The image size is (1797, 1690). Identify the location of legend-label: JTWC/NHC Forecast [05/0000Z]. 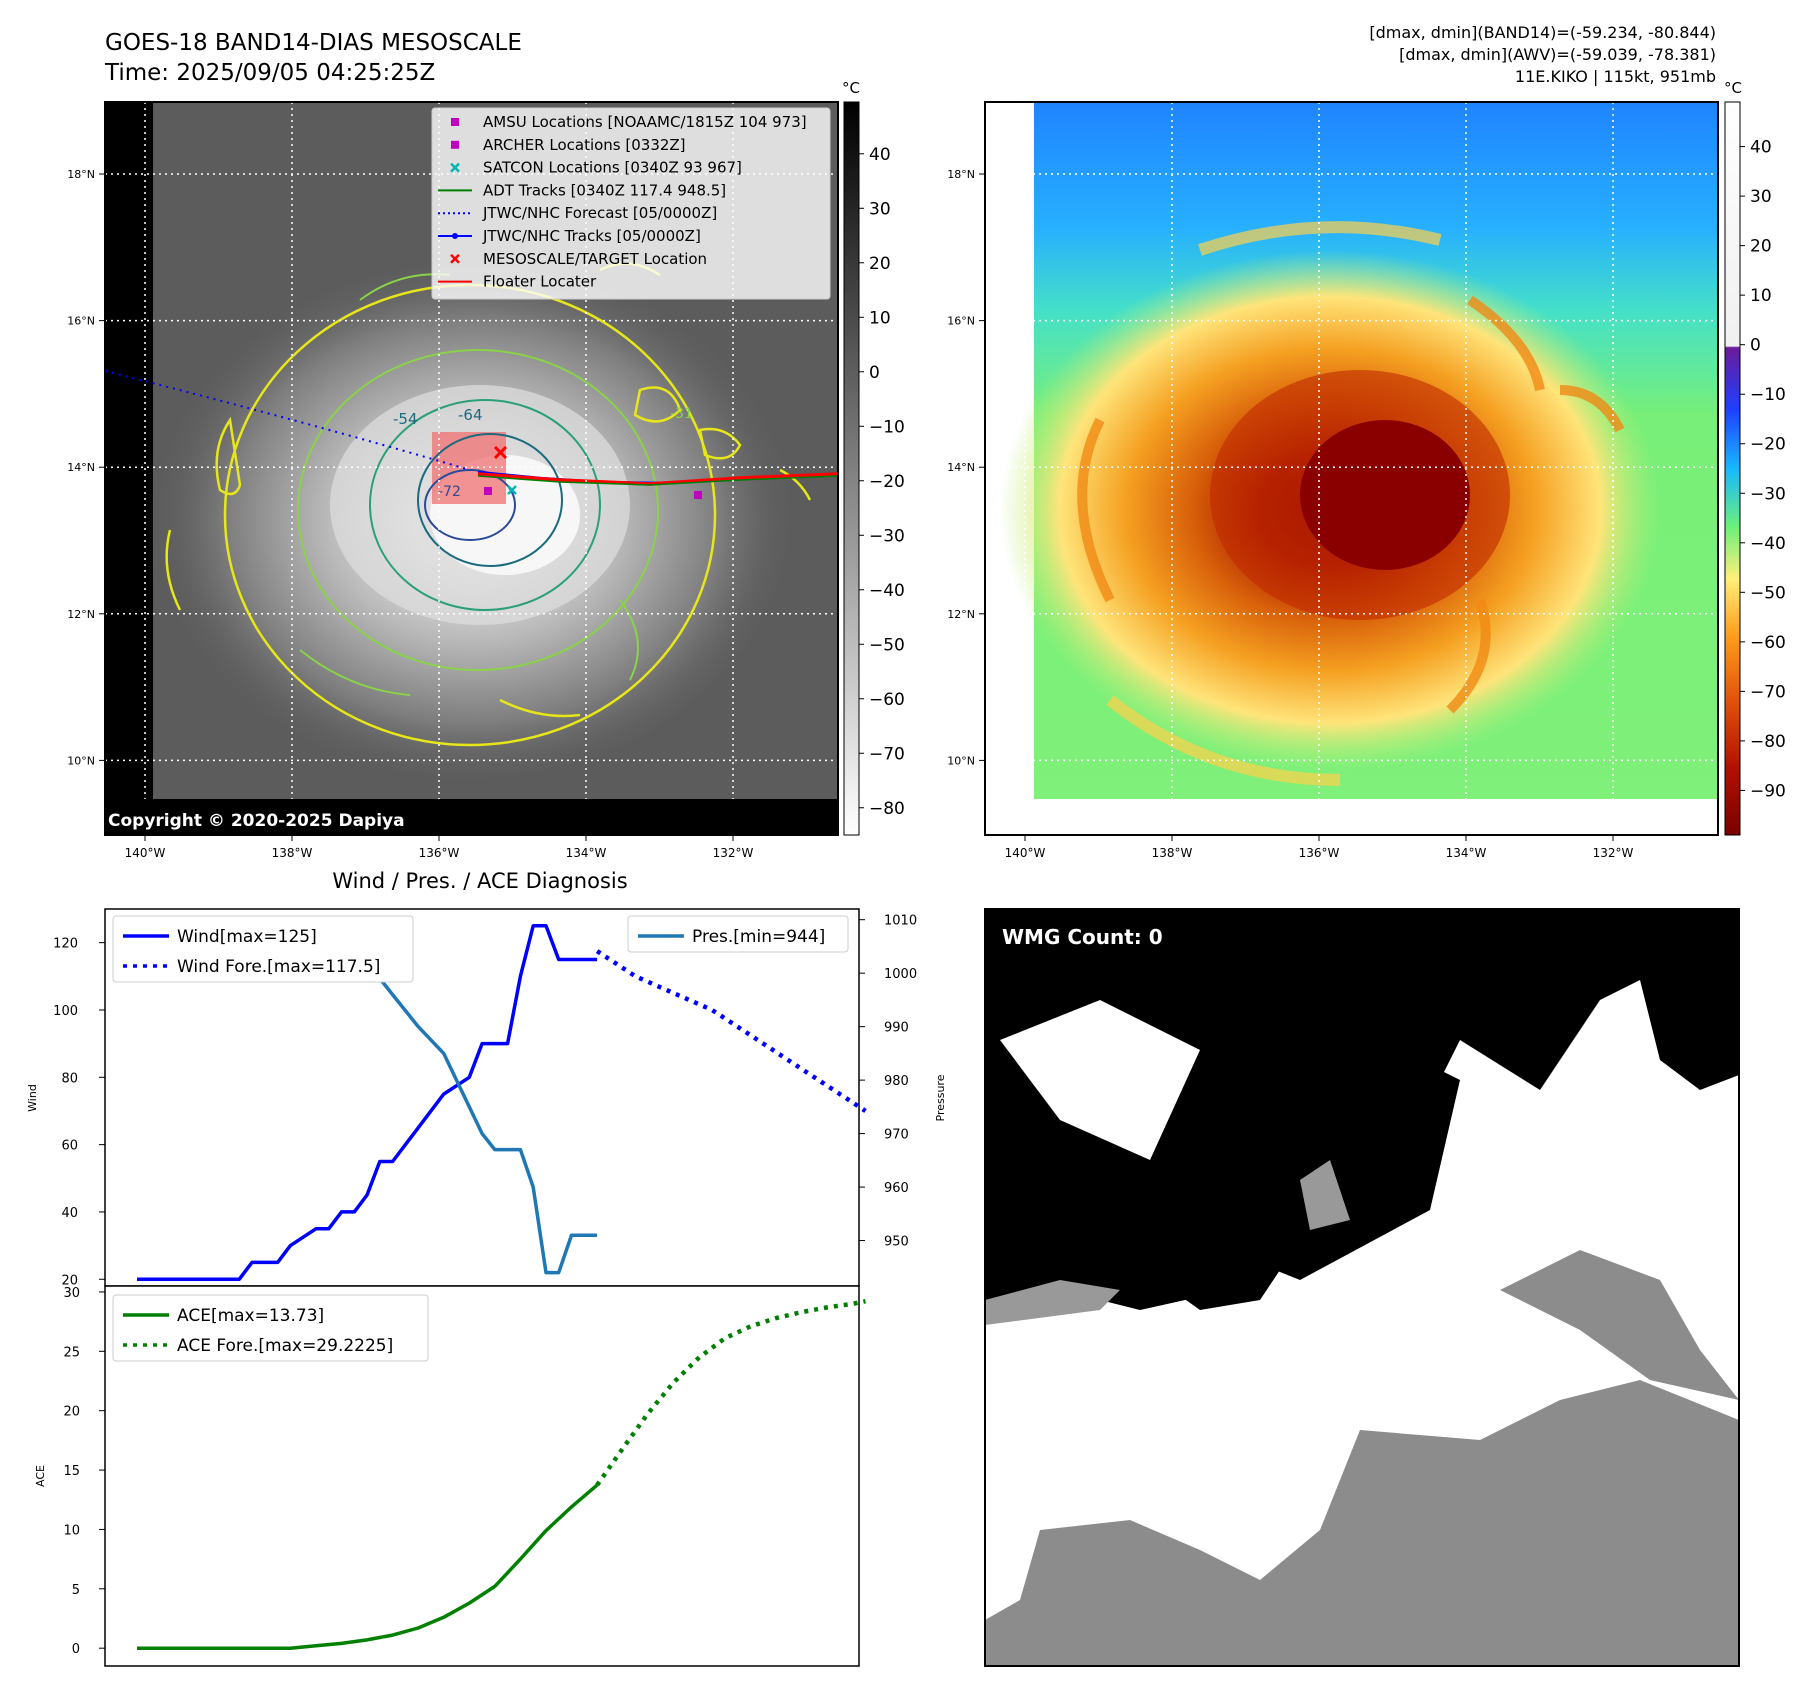
(599, 213).